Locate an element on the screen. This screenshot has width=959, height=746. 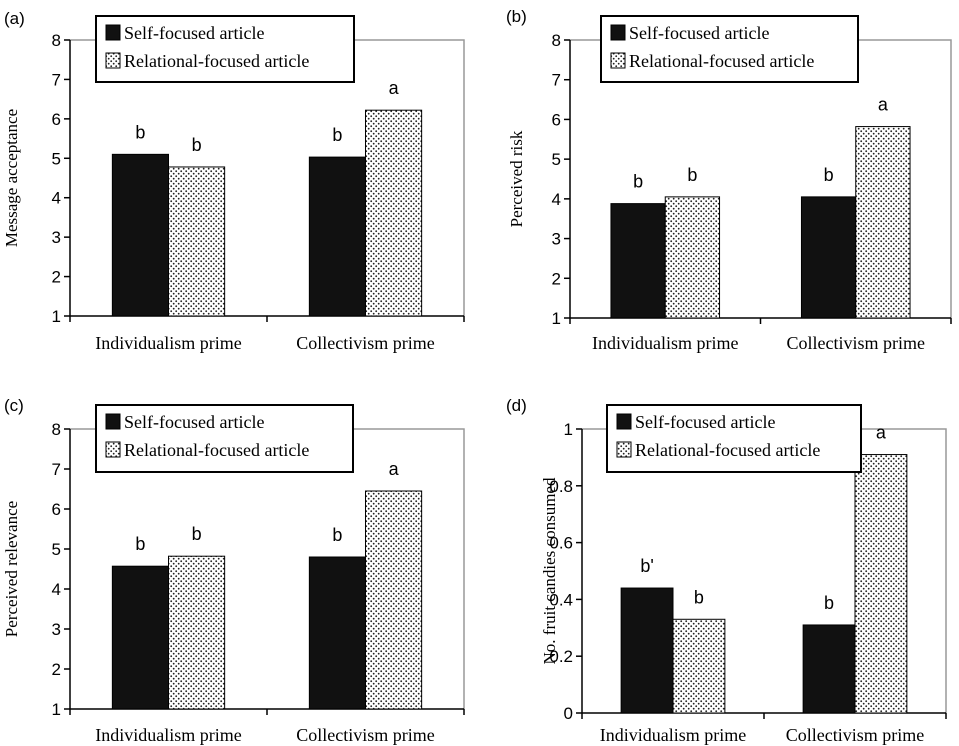
y-tick-label: 0.6 is located at coordinates (561, 543).